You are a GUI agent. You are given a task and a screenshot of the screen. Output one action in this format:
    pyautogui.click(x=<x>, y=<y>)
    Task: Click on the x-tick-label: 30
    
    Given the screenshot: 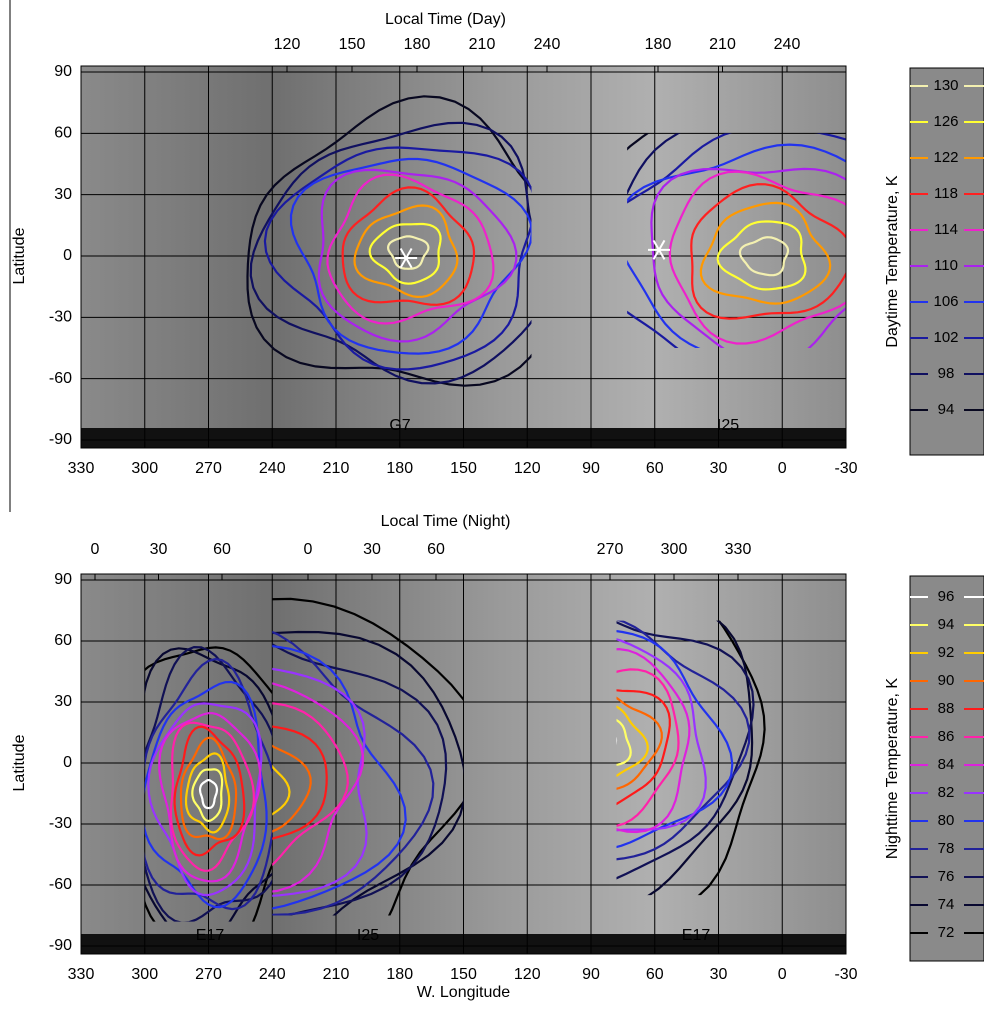 What is the action you would take?
    pyautogui.click(x=719, y=468)
    